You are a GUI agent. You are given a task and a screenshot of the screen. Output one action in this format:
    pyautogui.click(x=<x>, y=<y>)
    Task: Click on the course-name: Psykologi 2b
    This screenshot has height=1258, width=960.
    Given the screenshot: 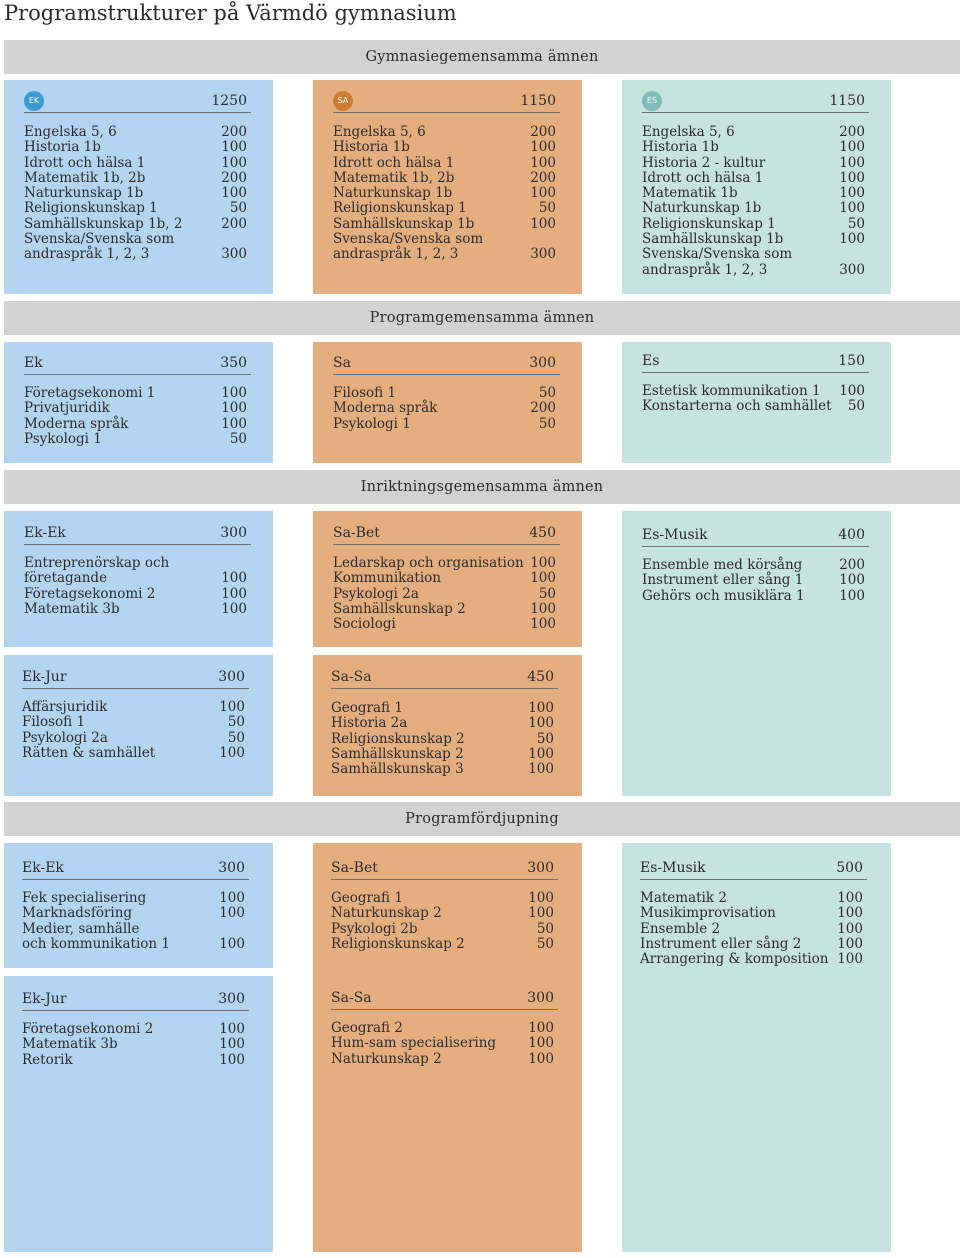 What is the action you would take?
    pyautogui.click(x=374, y=928)
    